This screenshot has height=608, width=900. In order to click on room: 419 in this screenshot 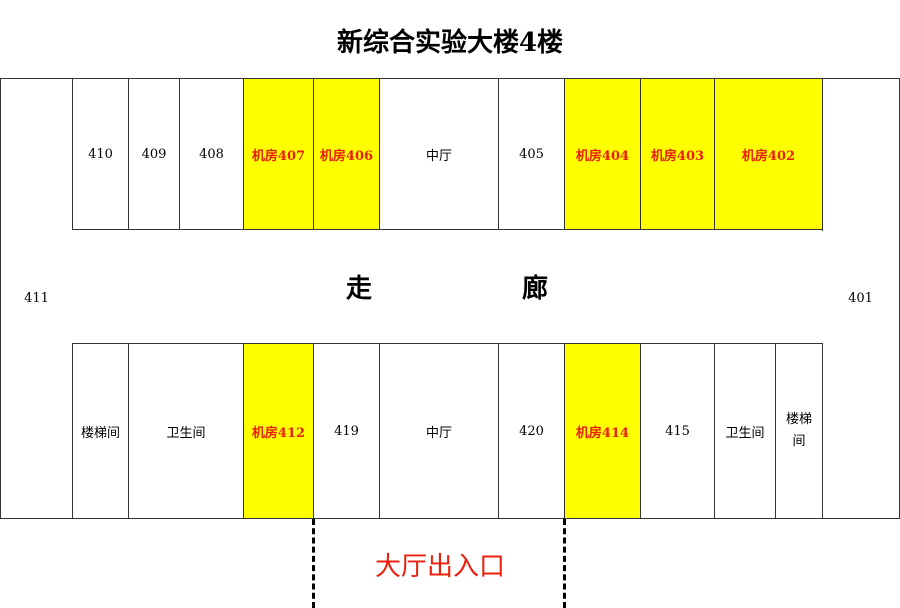, I will do `click(346, 431)`.